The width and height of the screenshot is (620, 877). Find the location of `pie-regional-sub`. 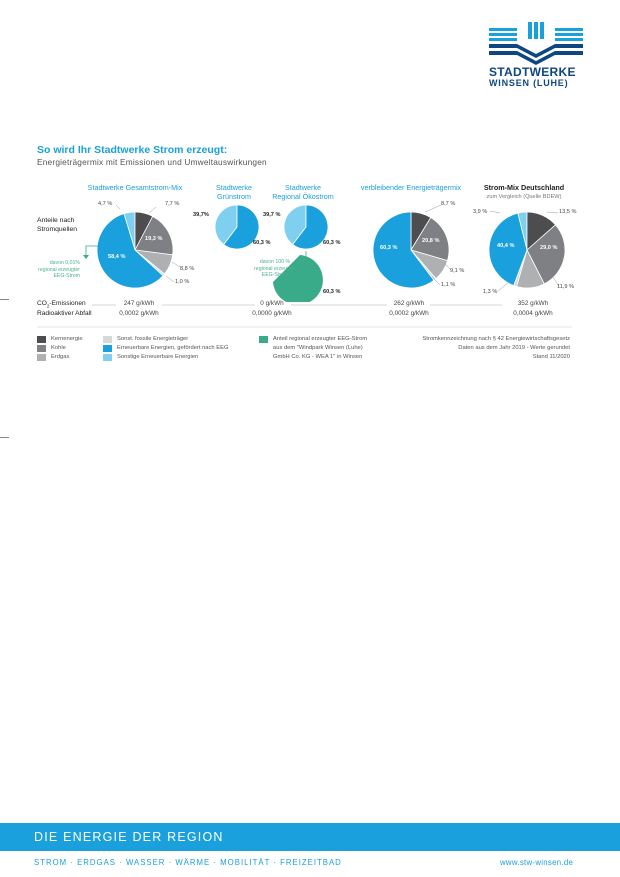

pie-regional-sub is located at coordinates (298, 278).